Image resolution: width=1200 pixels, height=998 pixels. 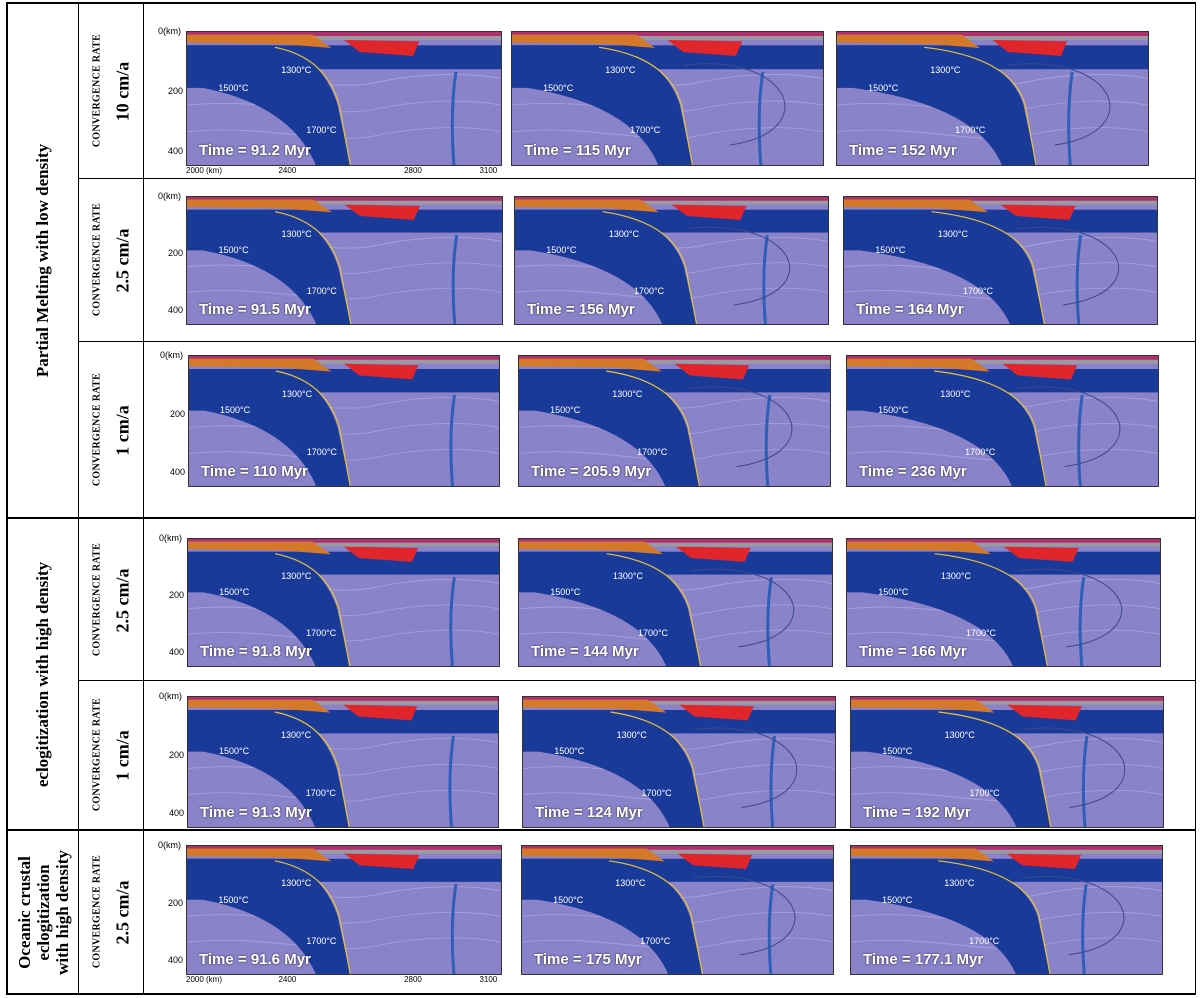 I want to click on model-snapshot-panel: 1300°C 1500°C 1700°C Time = 192 Myr, so click(x=1007, y=762).